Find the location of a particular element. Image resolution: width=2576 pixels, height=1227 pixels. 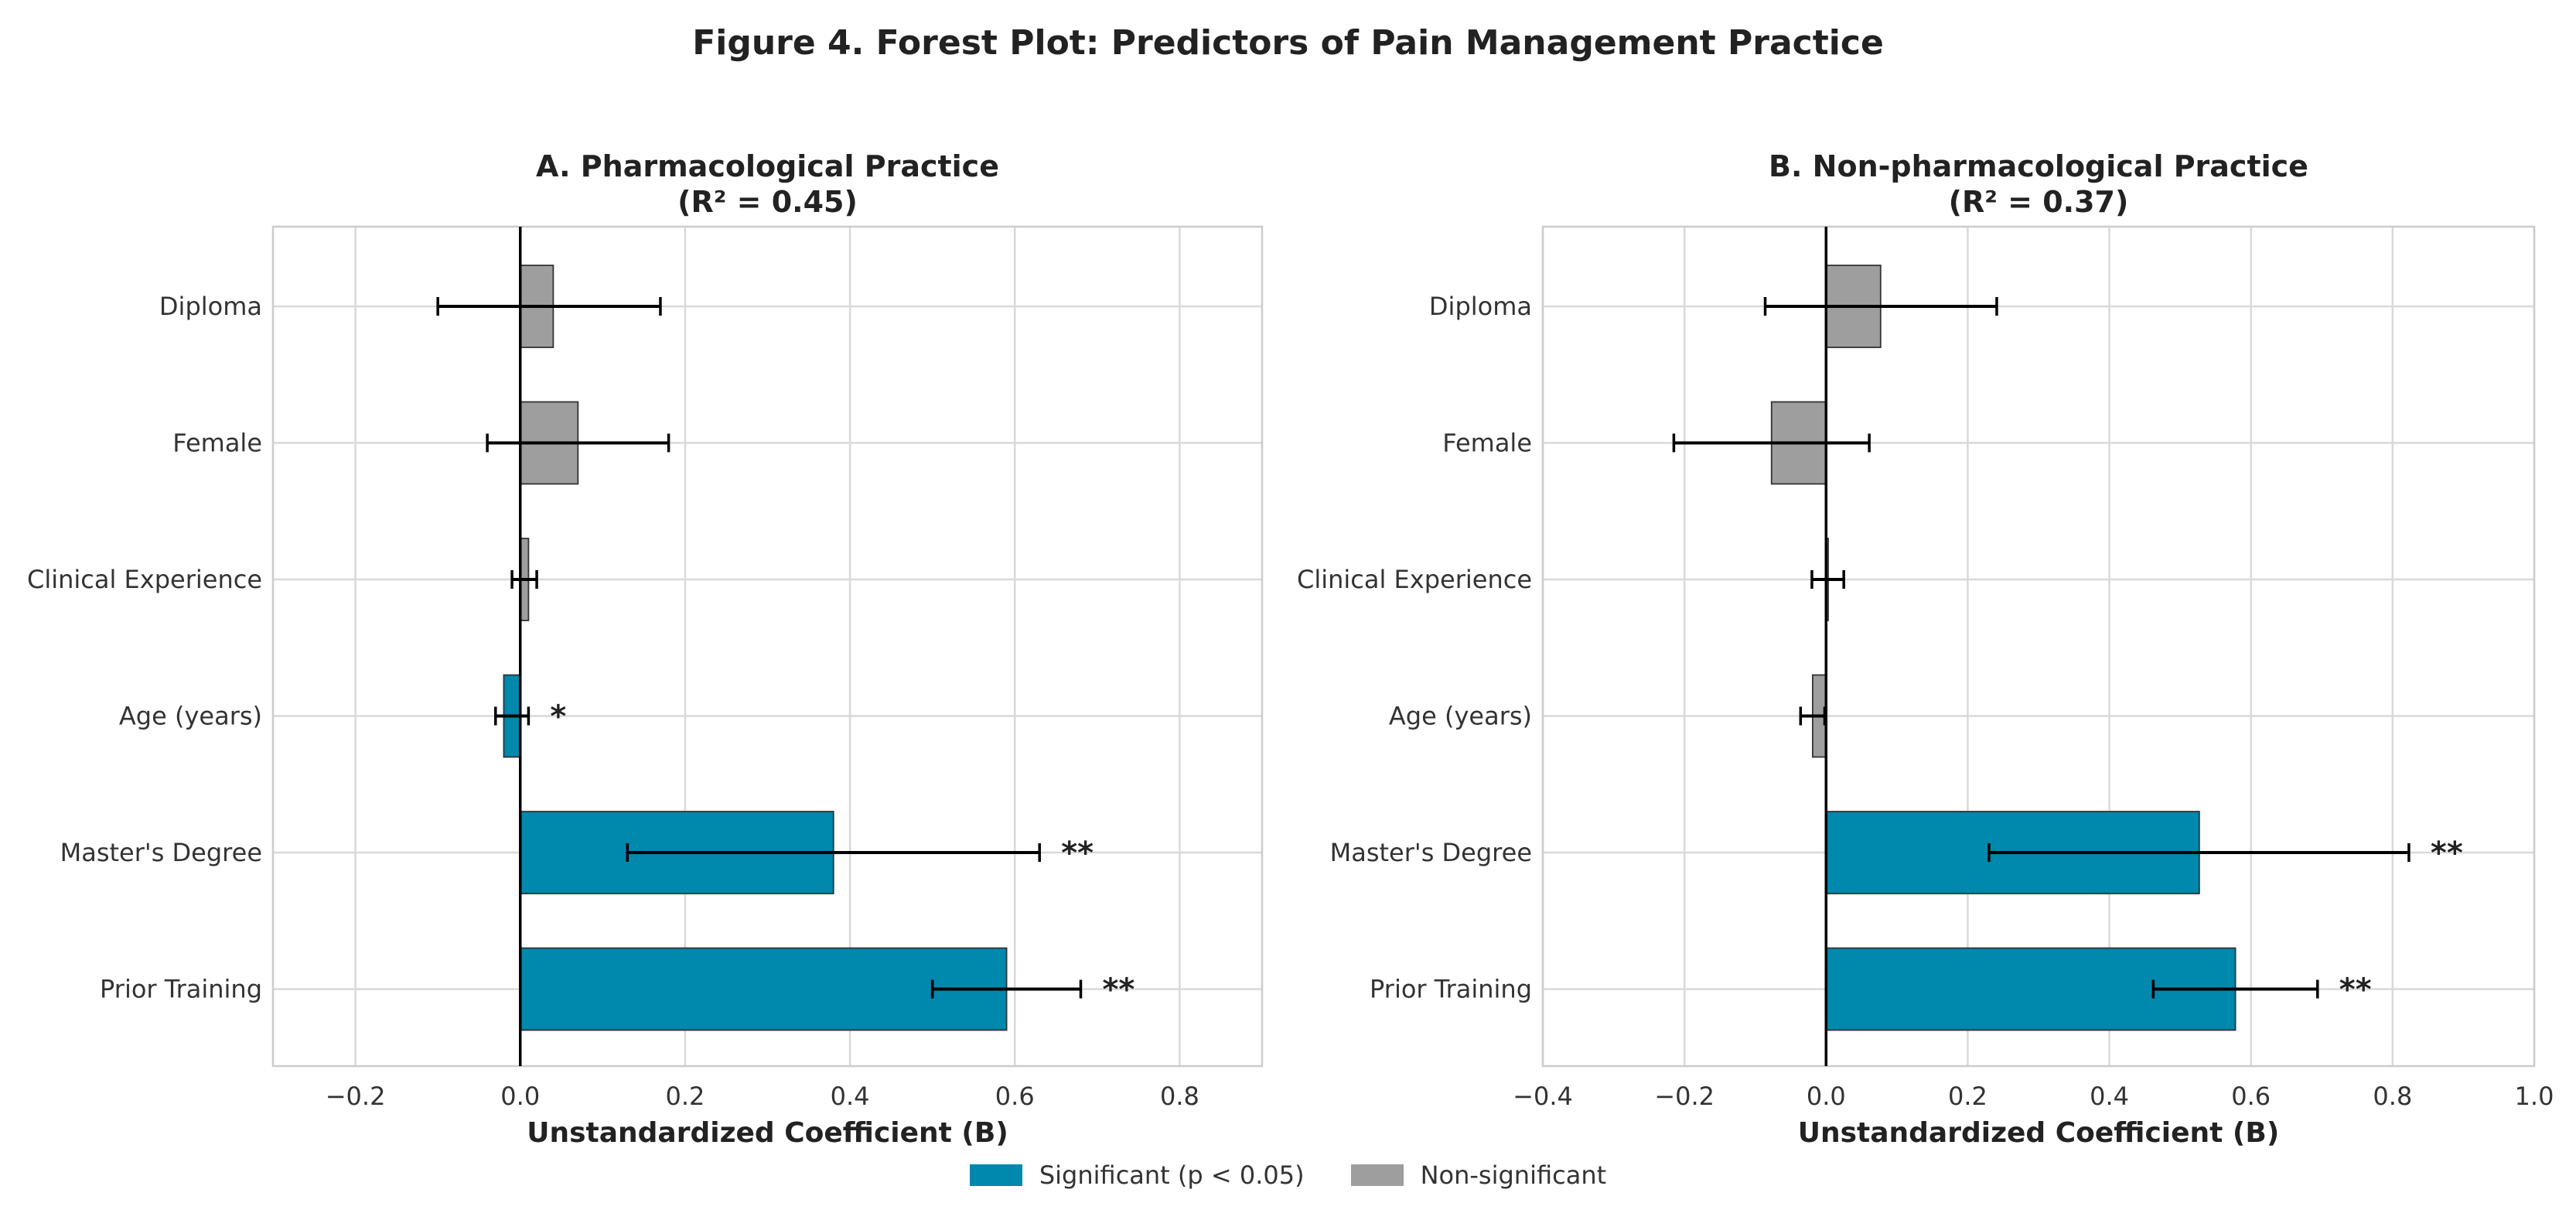

legend: Significant (p < 0.05) Non-significant is located at coordinates (1288, 1175).